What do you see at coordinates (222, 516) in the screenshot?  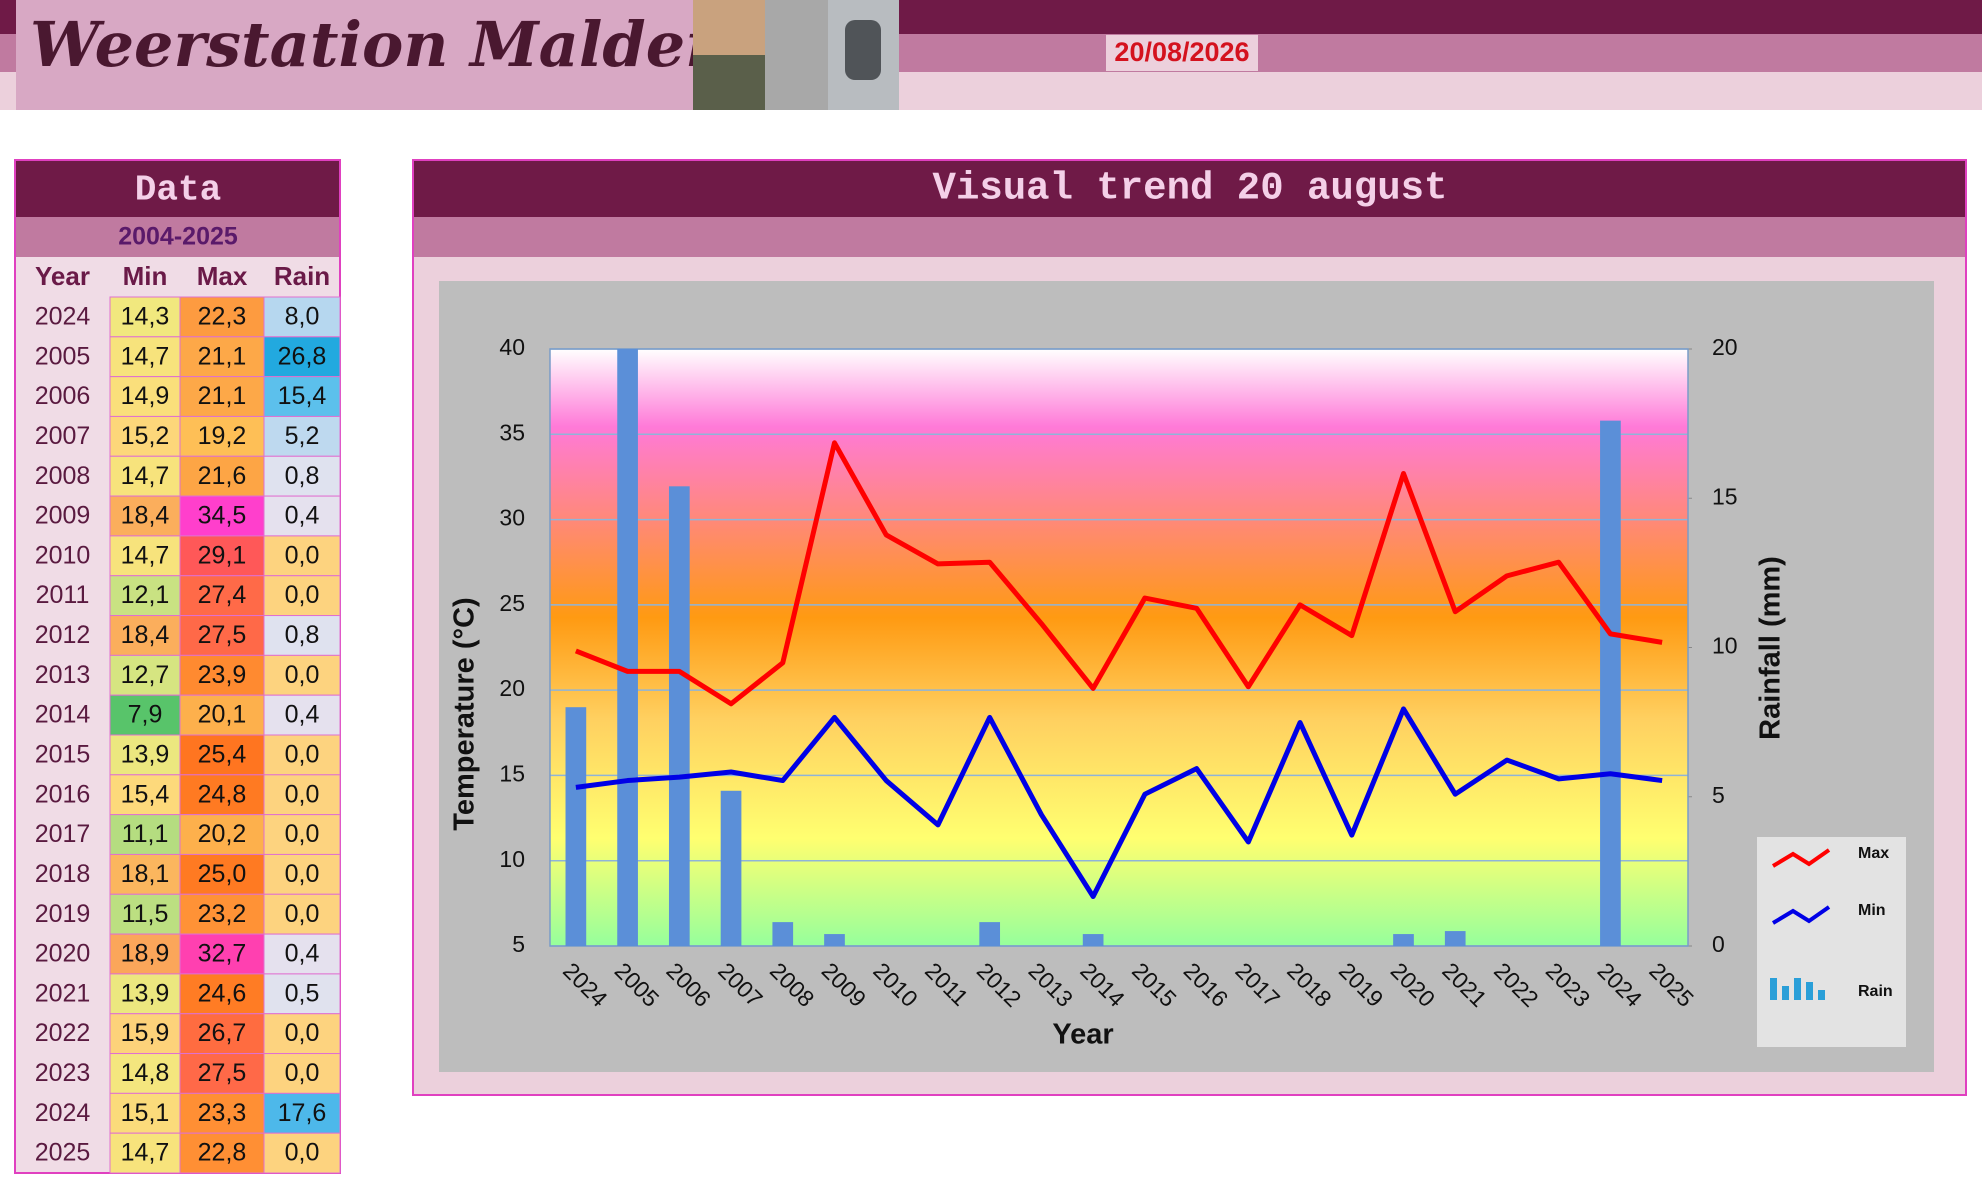 I see `value-cell: 34,5` at bounding box center [222, 516].